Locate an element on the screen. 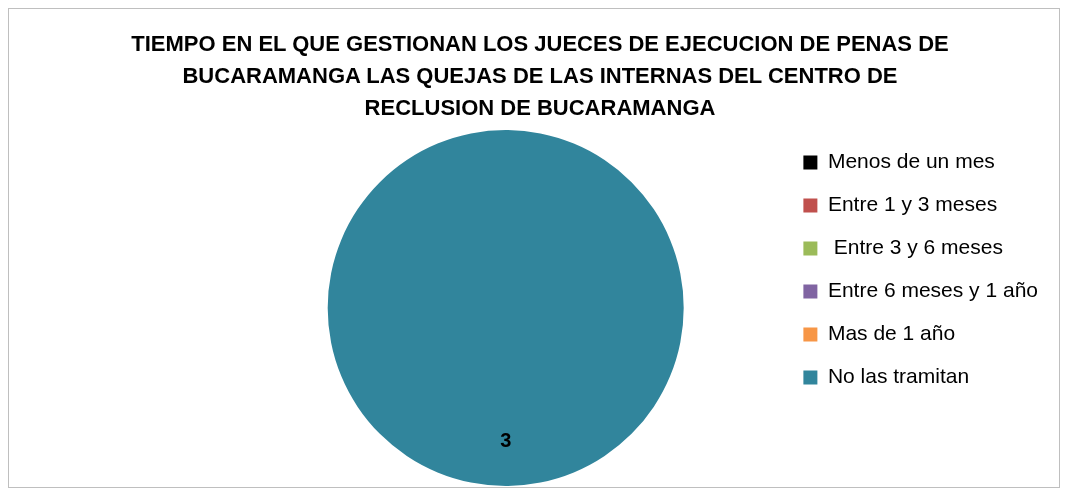  chart-title: TIEMPO EN EL QUE GESTIONAN LOS JUECES DE EJECUCION DE PENAS DE BUCARAMANGA LAS QUEJAS DE LAS INTERNAS DEL CENTRO DE RECLUSION DE BUCARAMANGA is located at coordinates (540, 76).